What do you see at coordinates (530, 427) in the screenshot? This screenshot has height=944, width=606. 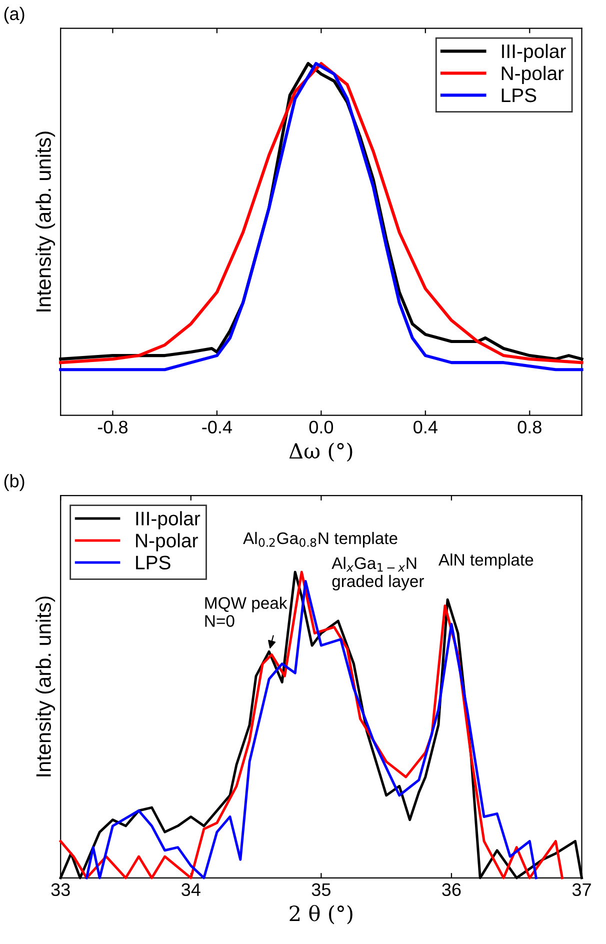 I see `x-tick-label: 0.8` at bounding box center [530, 427].